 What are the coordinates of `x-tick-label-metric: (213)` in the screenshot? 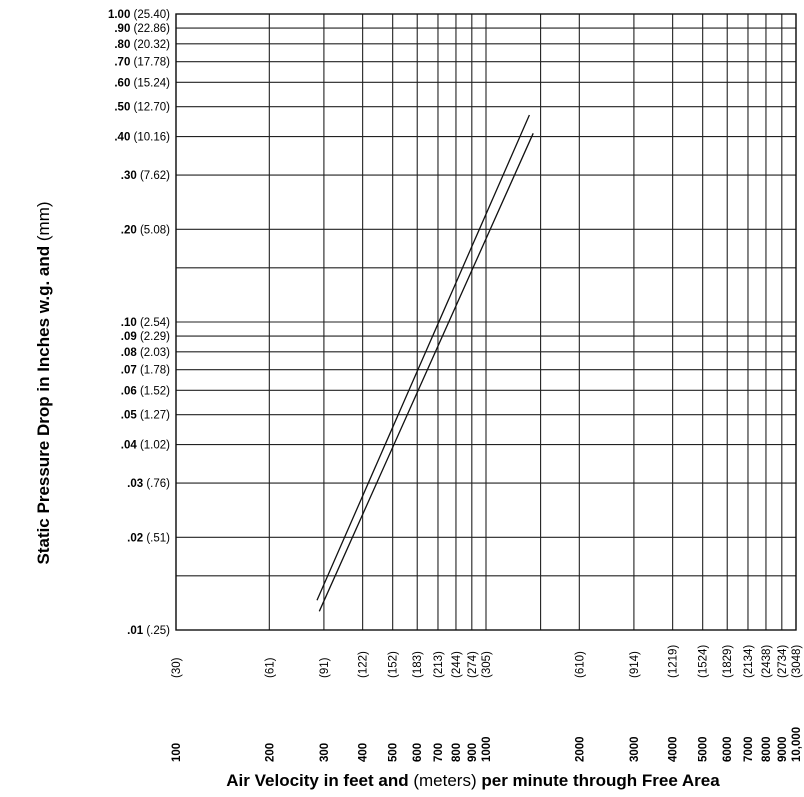 It's located at (439, 664).